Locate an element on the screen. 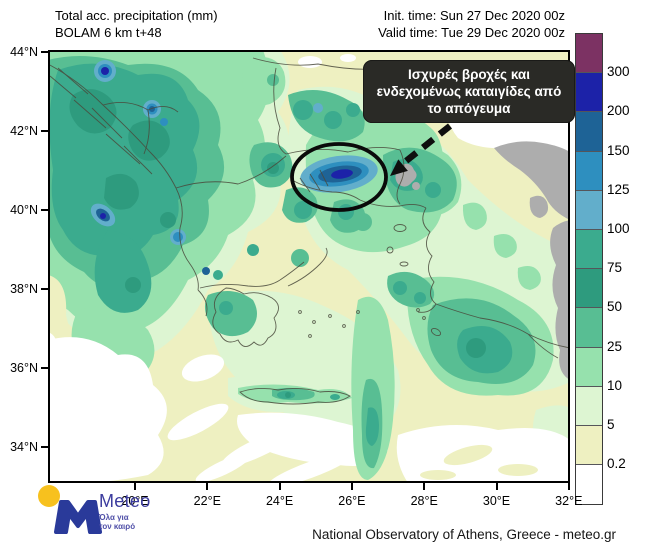  logo-m-icon is located at coordinates (78, 517).